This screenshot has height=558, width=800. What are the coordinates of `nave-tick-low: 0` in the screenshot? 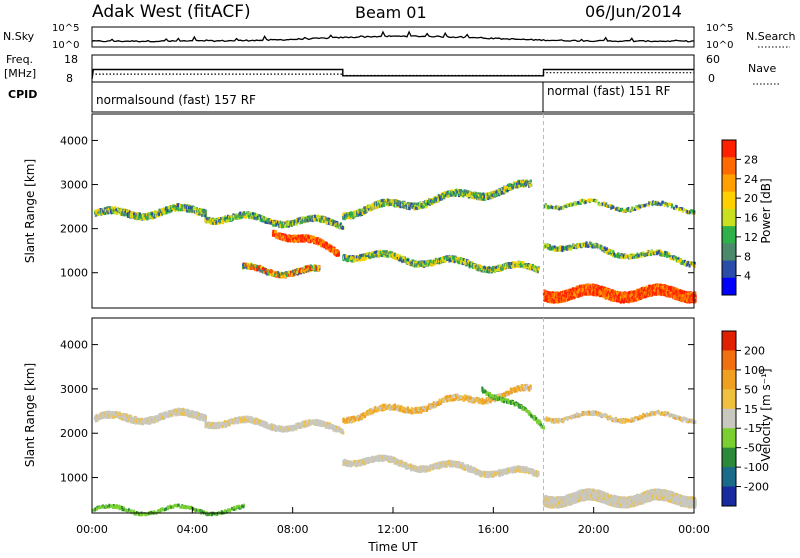 It's located at (711, 78).